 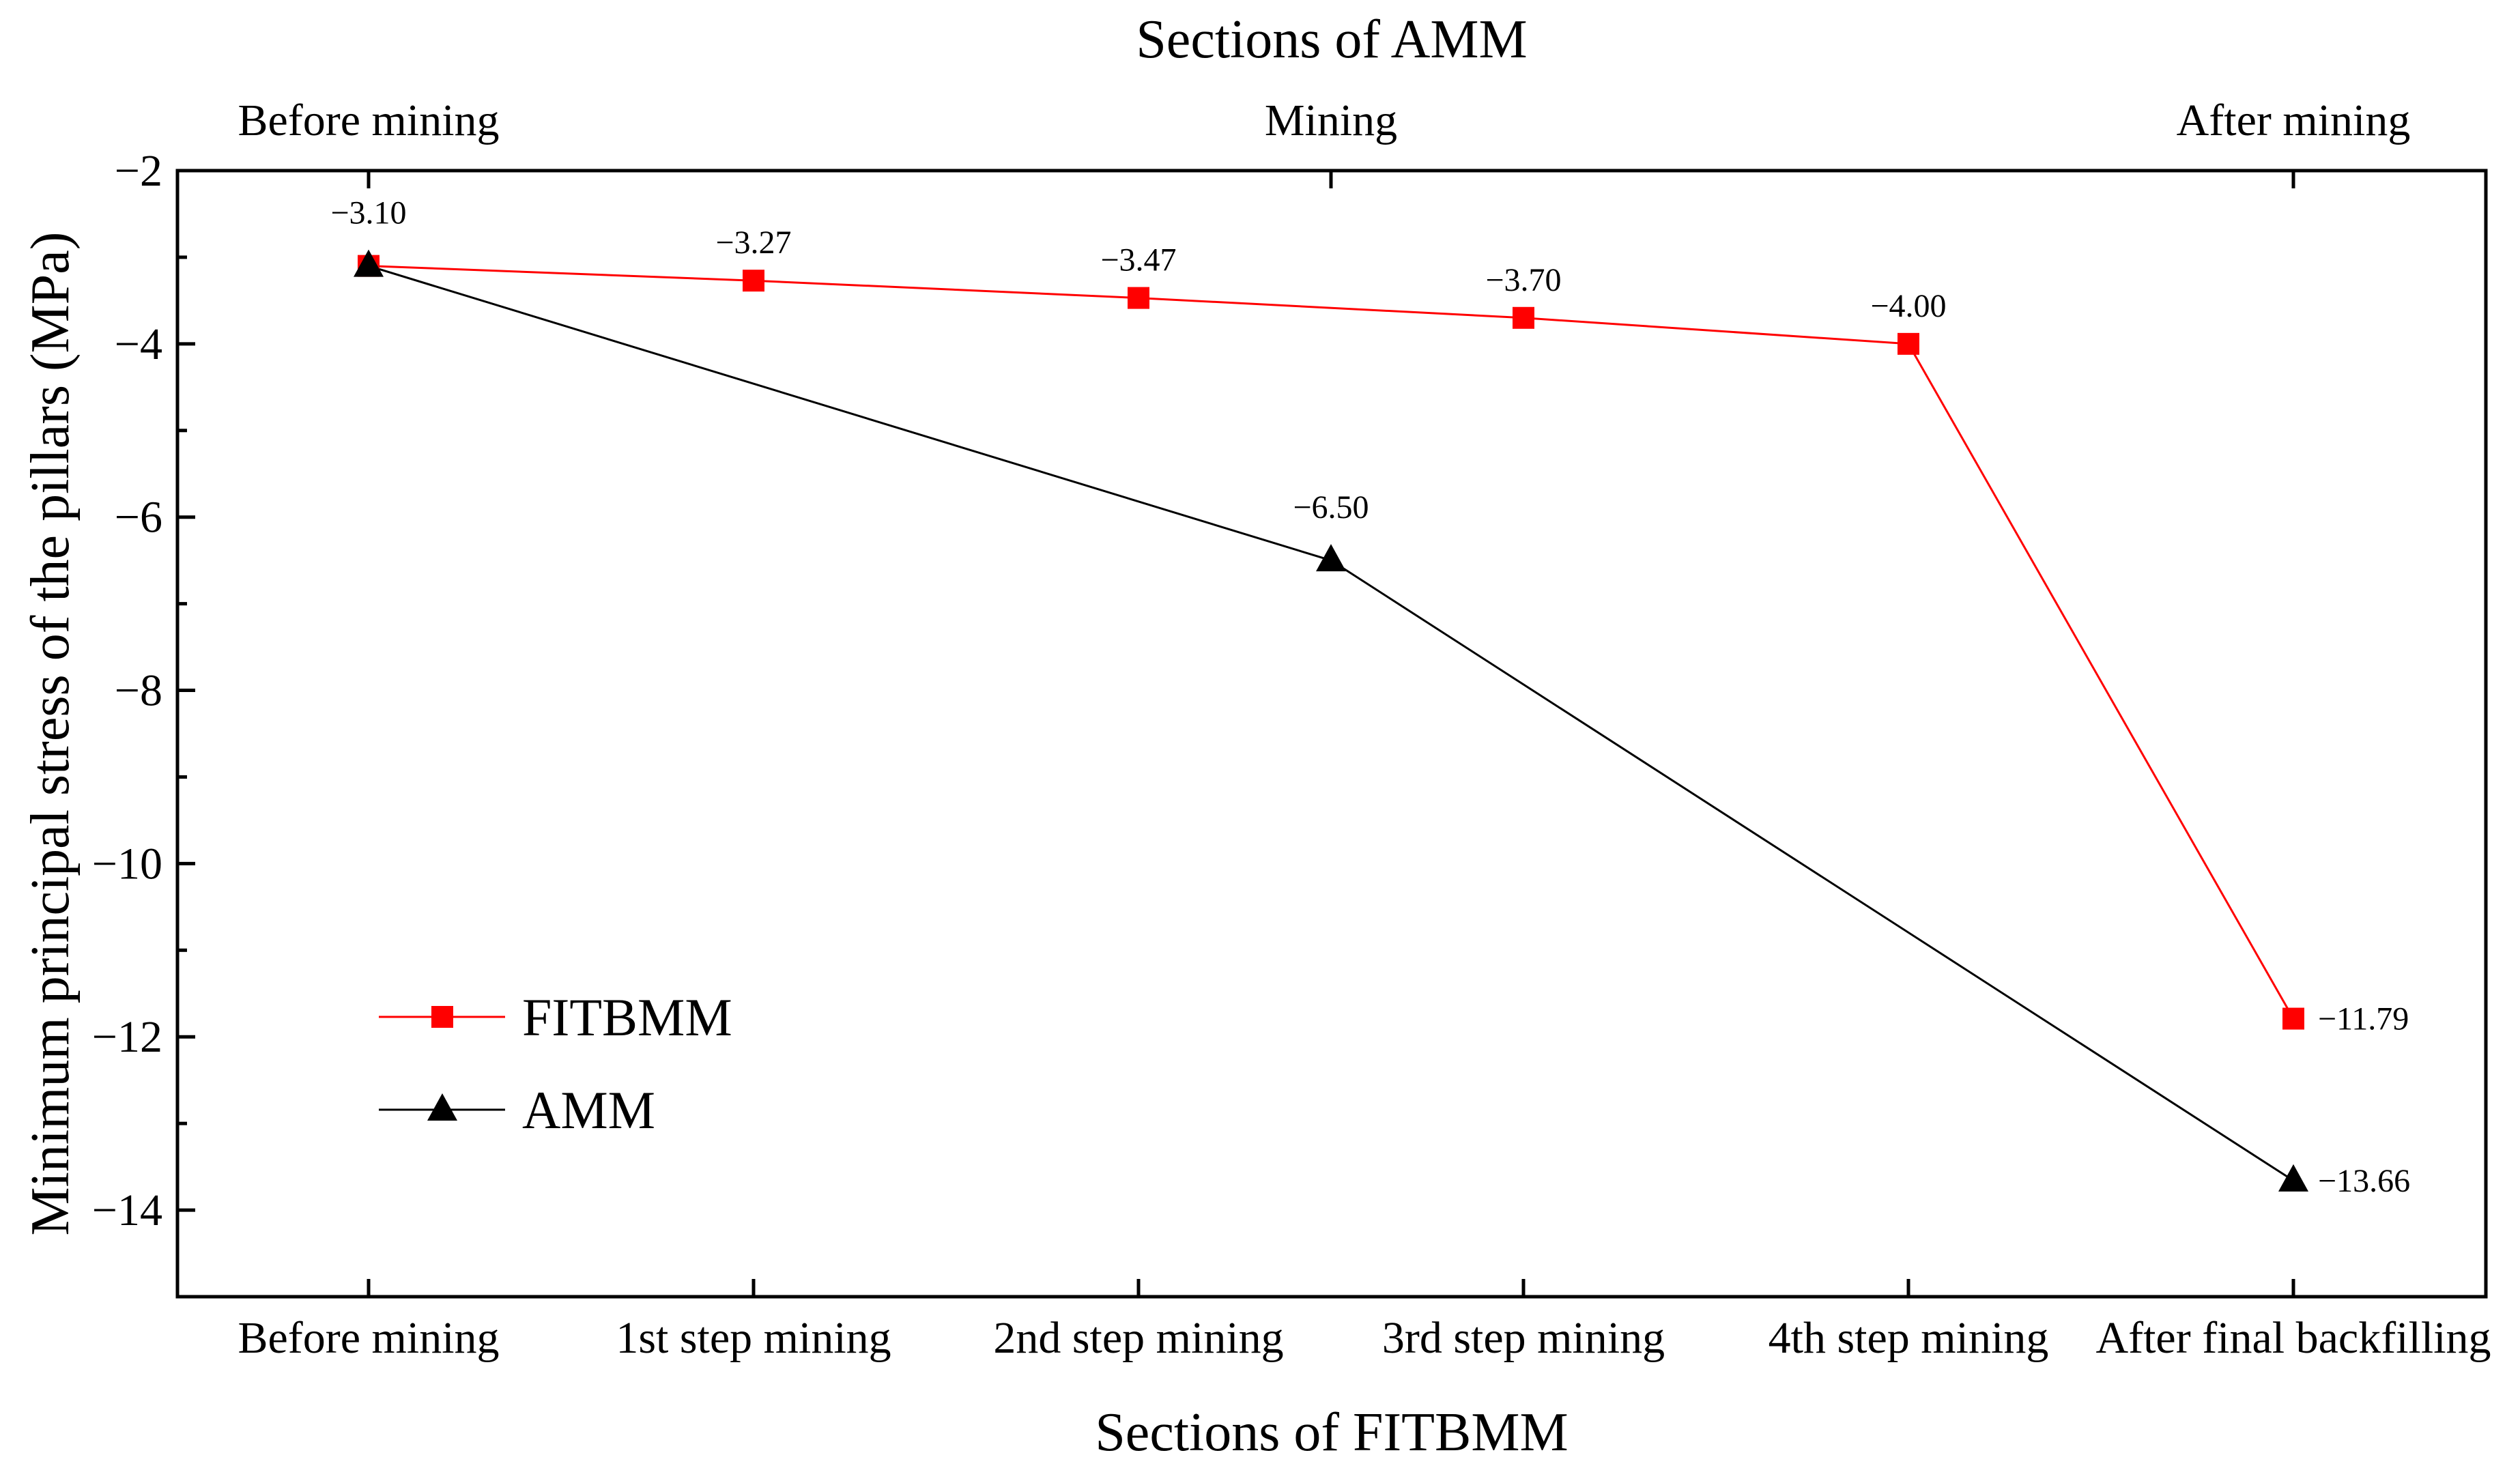 What do you see at coordinates (1138, 260) in the screenshot?
I see `data-label: −3.47` at bounding box center [1138, 260].